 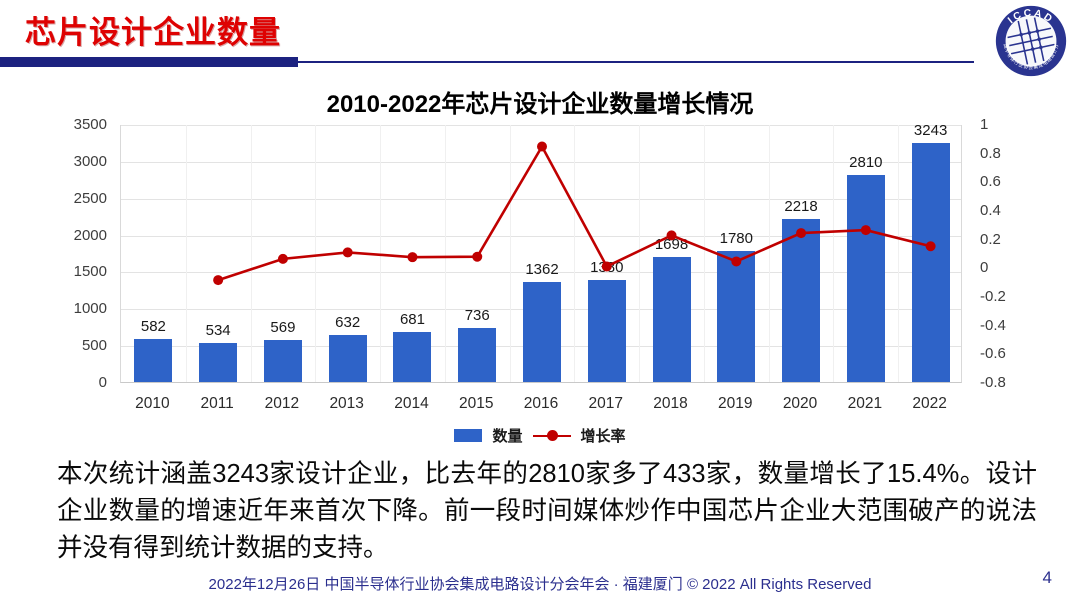 What do you see at coordinates (90, 198) in the screenshot?
I see `y-axis-left-tick: 2500` at bounding box center [90, 198].